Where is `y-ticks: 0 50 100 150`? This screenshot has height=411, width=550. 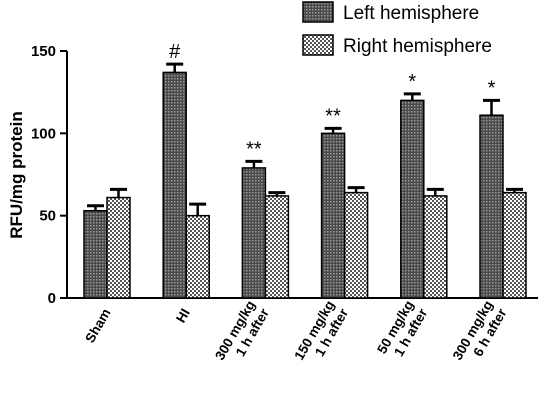
y-ticks: 0 50 100 150 is located at coordinates (49, 175).